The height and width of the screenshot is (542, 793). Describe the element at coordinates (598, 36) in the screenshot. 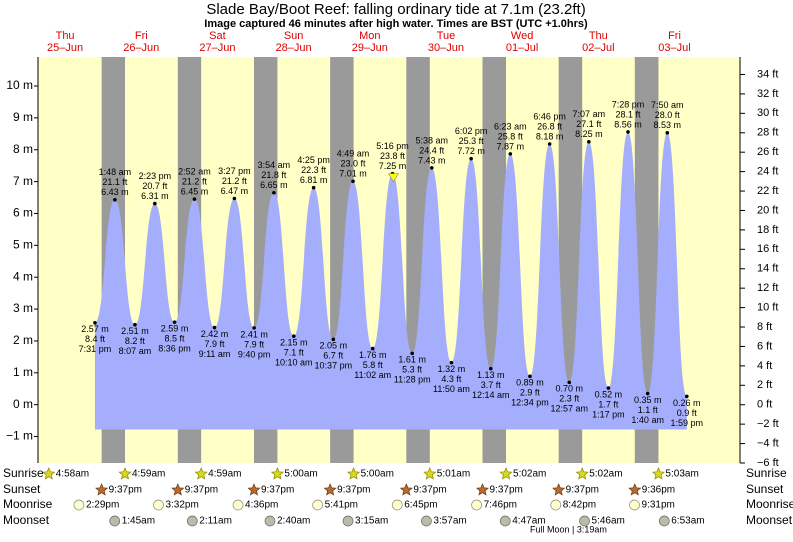

I see `day-name: Thu` at that location.